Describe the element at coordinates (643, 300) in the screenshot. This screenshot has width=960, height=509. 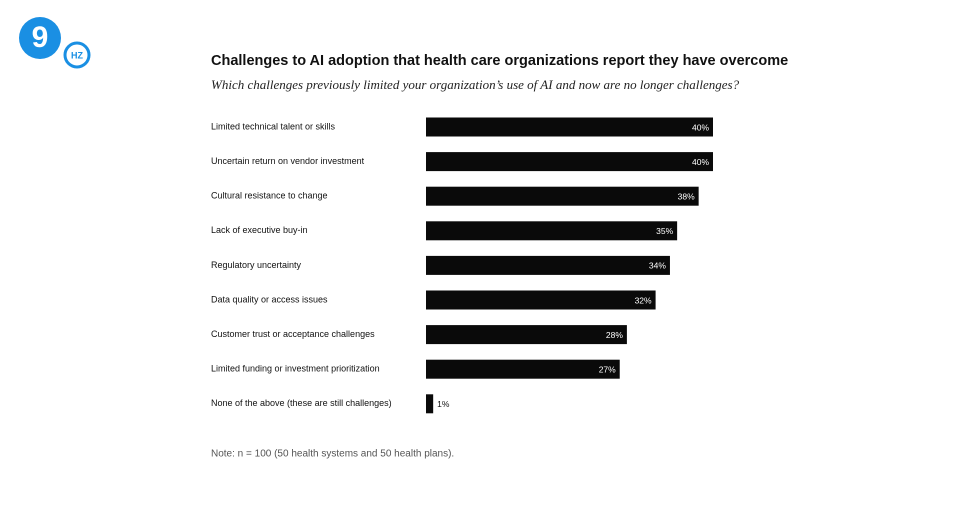
I see `value-label: 32%` at that location.